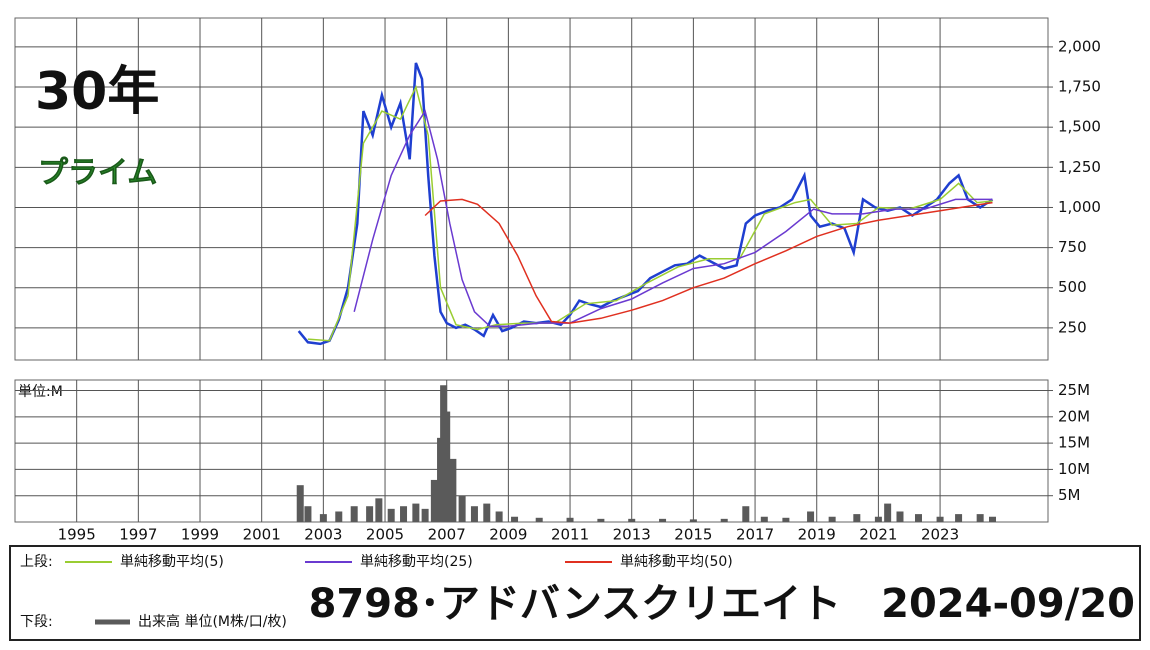 This screenshot has width=1150, height=650. Describe the element at coordinates (36, 562) in the screenshot. I see `legend-upper-label: 上段:` at that location.